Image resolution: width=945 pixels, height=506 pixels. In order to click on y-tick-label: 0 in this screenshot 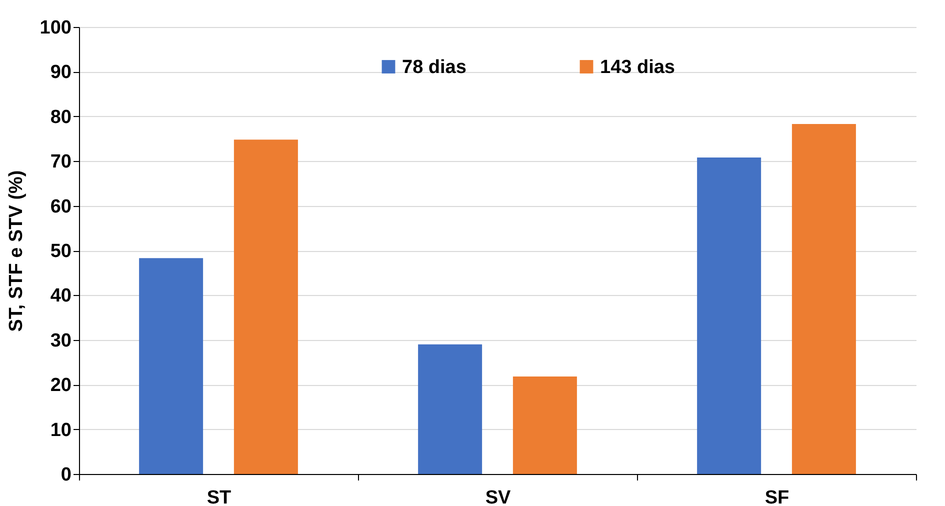, I will do `click(66, 475)`.